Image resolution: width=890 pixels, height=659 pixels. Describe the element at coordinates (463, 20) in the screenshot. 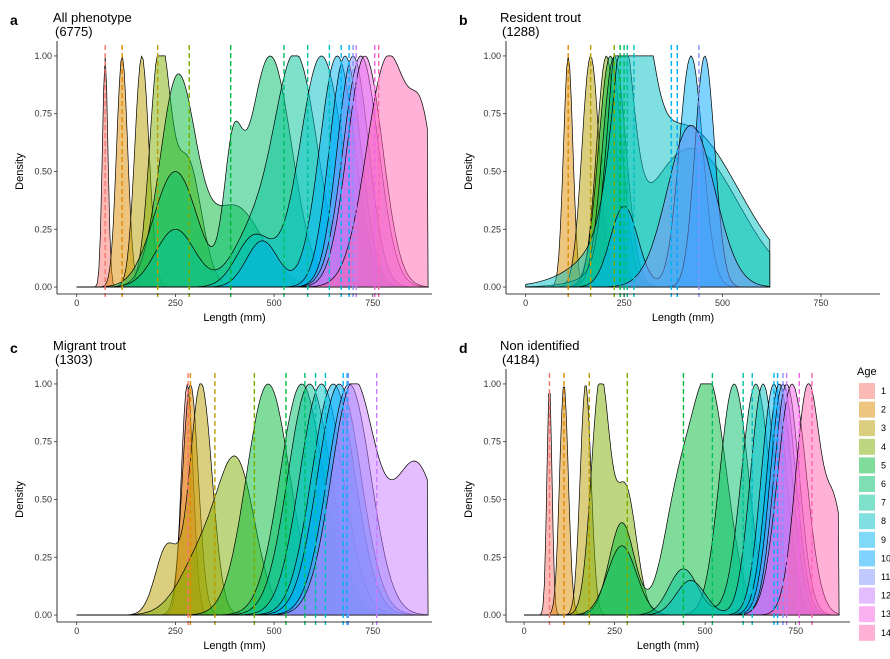

I see `panel-letter: b` at that location.